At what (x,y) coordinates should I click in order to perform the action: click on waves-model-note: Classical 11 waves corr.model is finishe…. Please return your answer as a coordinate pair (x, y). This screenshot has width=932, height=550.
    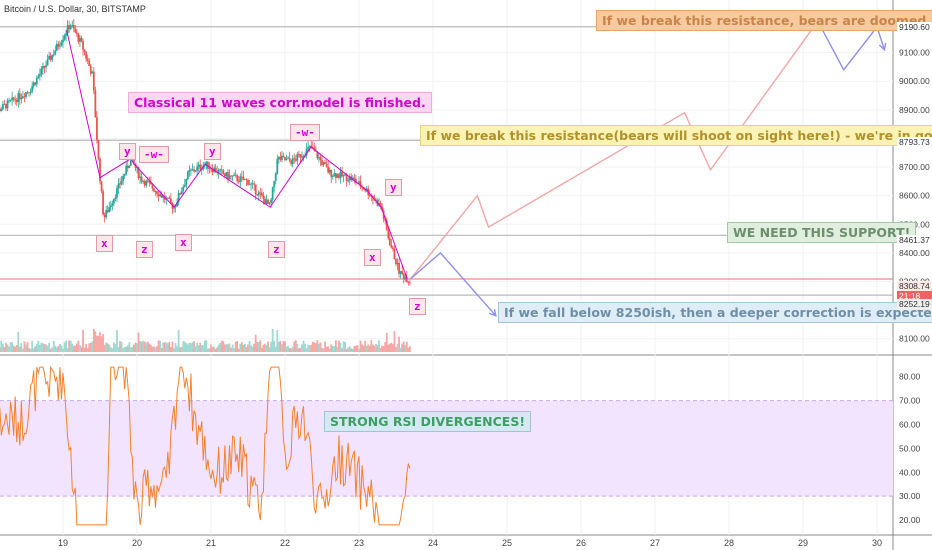
    Looking at the image, I should click on (280, 102).